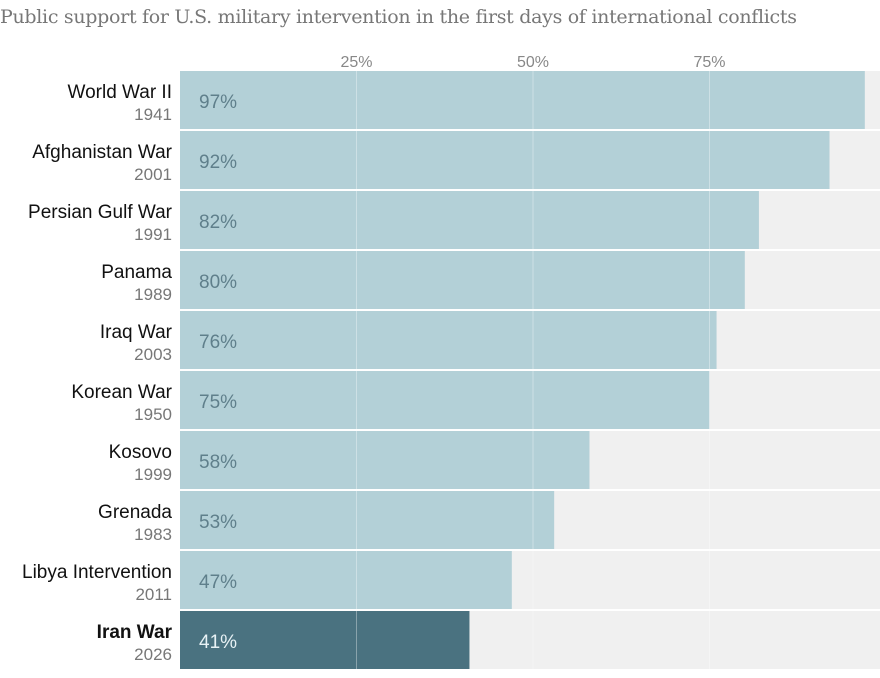 Image resolution: width=880 pixels, height=678 pixels. I want to click on category-label: Grenada, so click(135, 512).